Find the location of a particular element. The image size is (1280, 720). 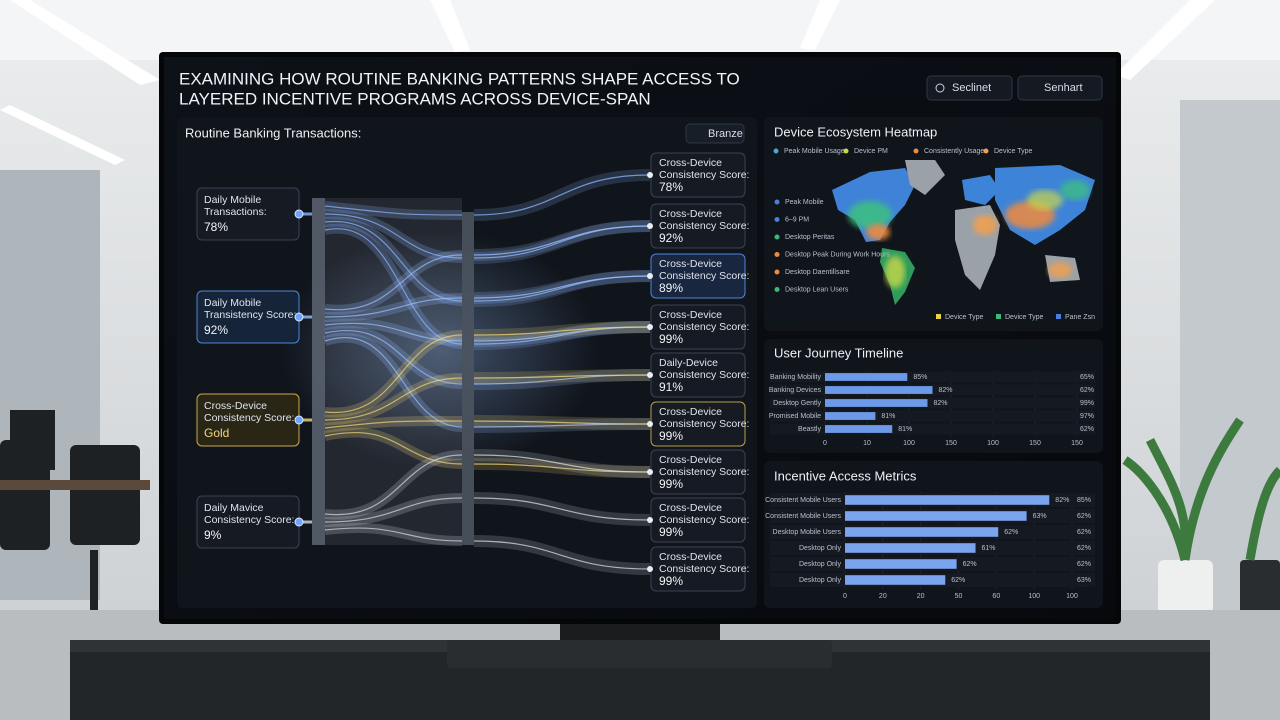

legend-label: Desktop Lean Users is located at coordinates (817, 289).